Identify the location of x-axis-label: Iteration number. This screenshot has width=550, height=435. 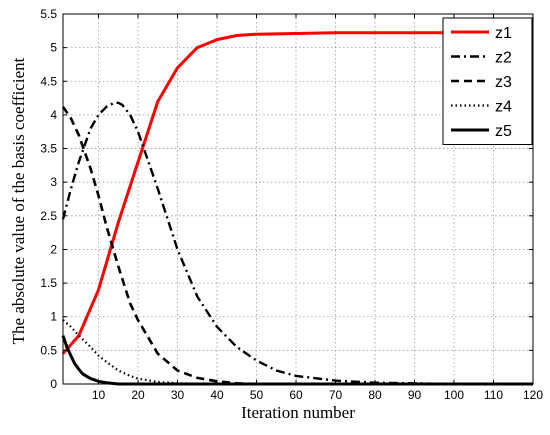
(298, 412).